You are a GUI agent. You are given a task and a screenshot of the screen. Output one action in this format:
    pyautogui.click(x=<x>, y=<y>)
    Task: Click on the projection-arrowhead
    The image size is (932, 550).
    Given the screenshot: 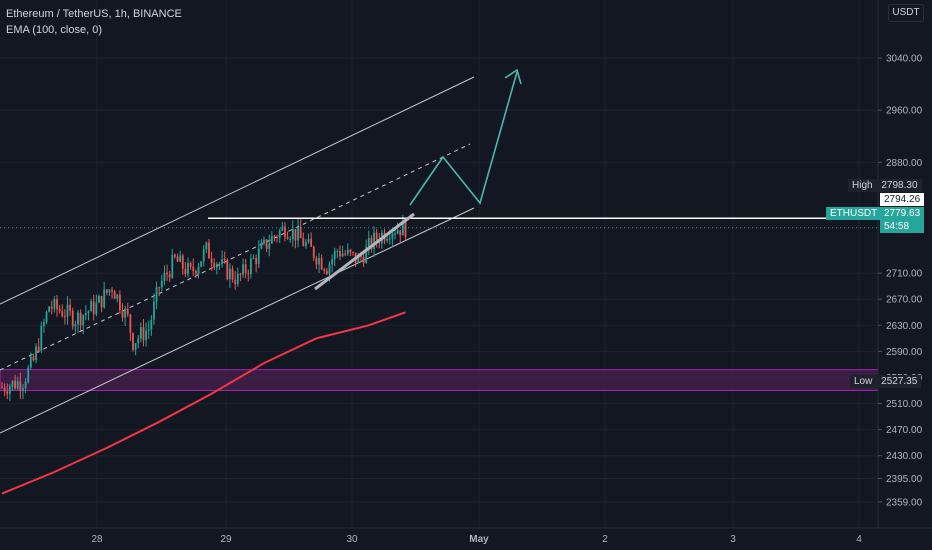 What is the action you would take?
    pyautogui.click(x=513, y=76)
    